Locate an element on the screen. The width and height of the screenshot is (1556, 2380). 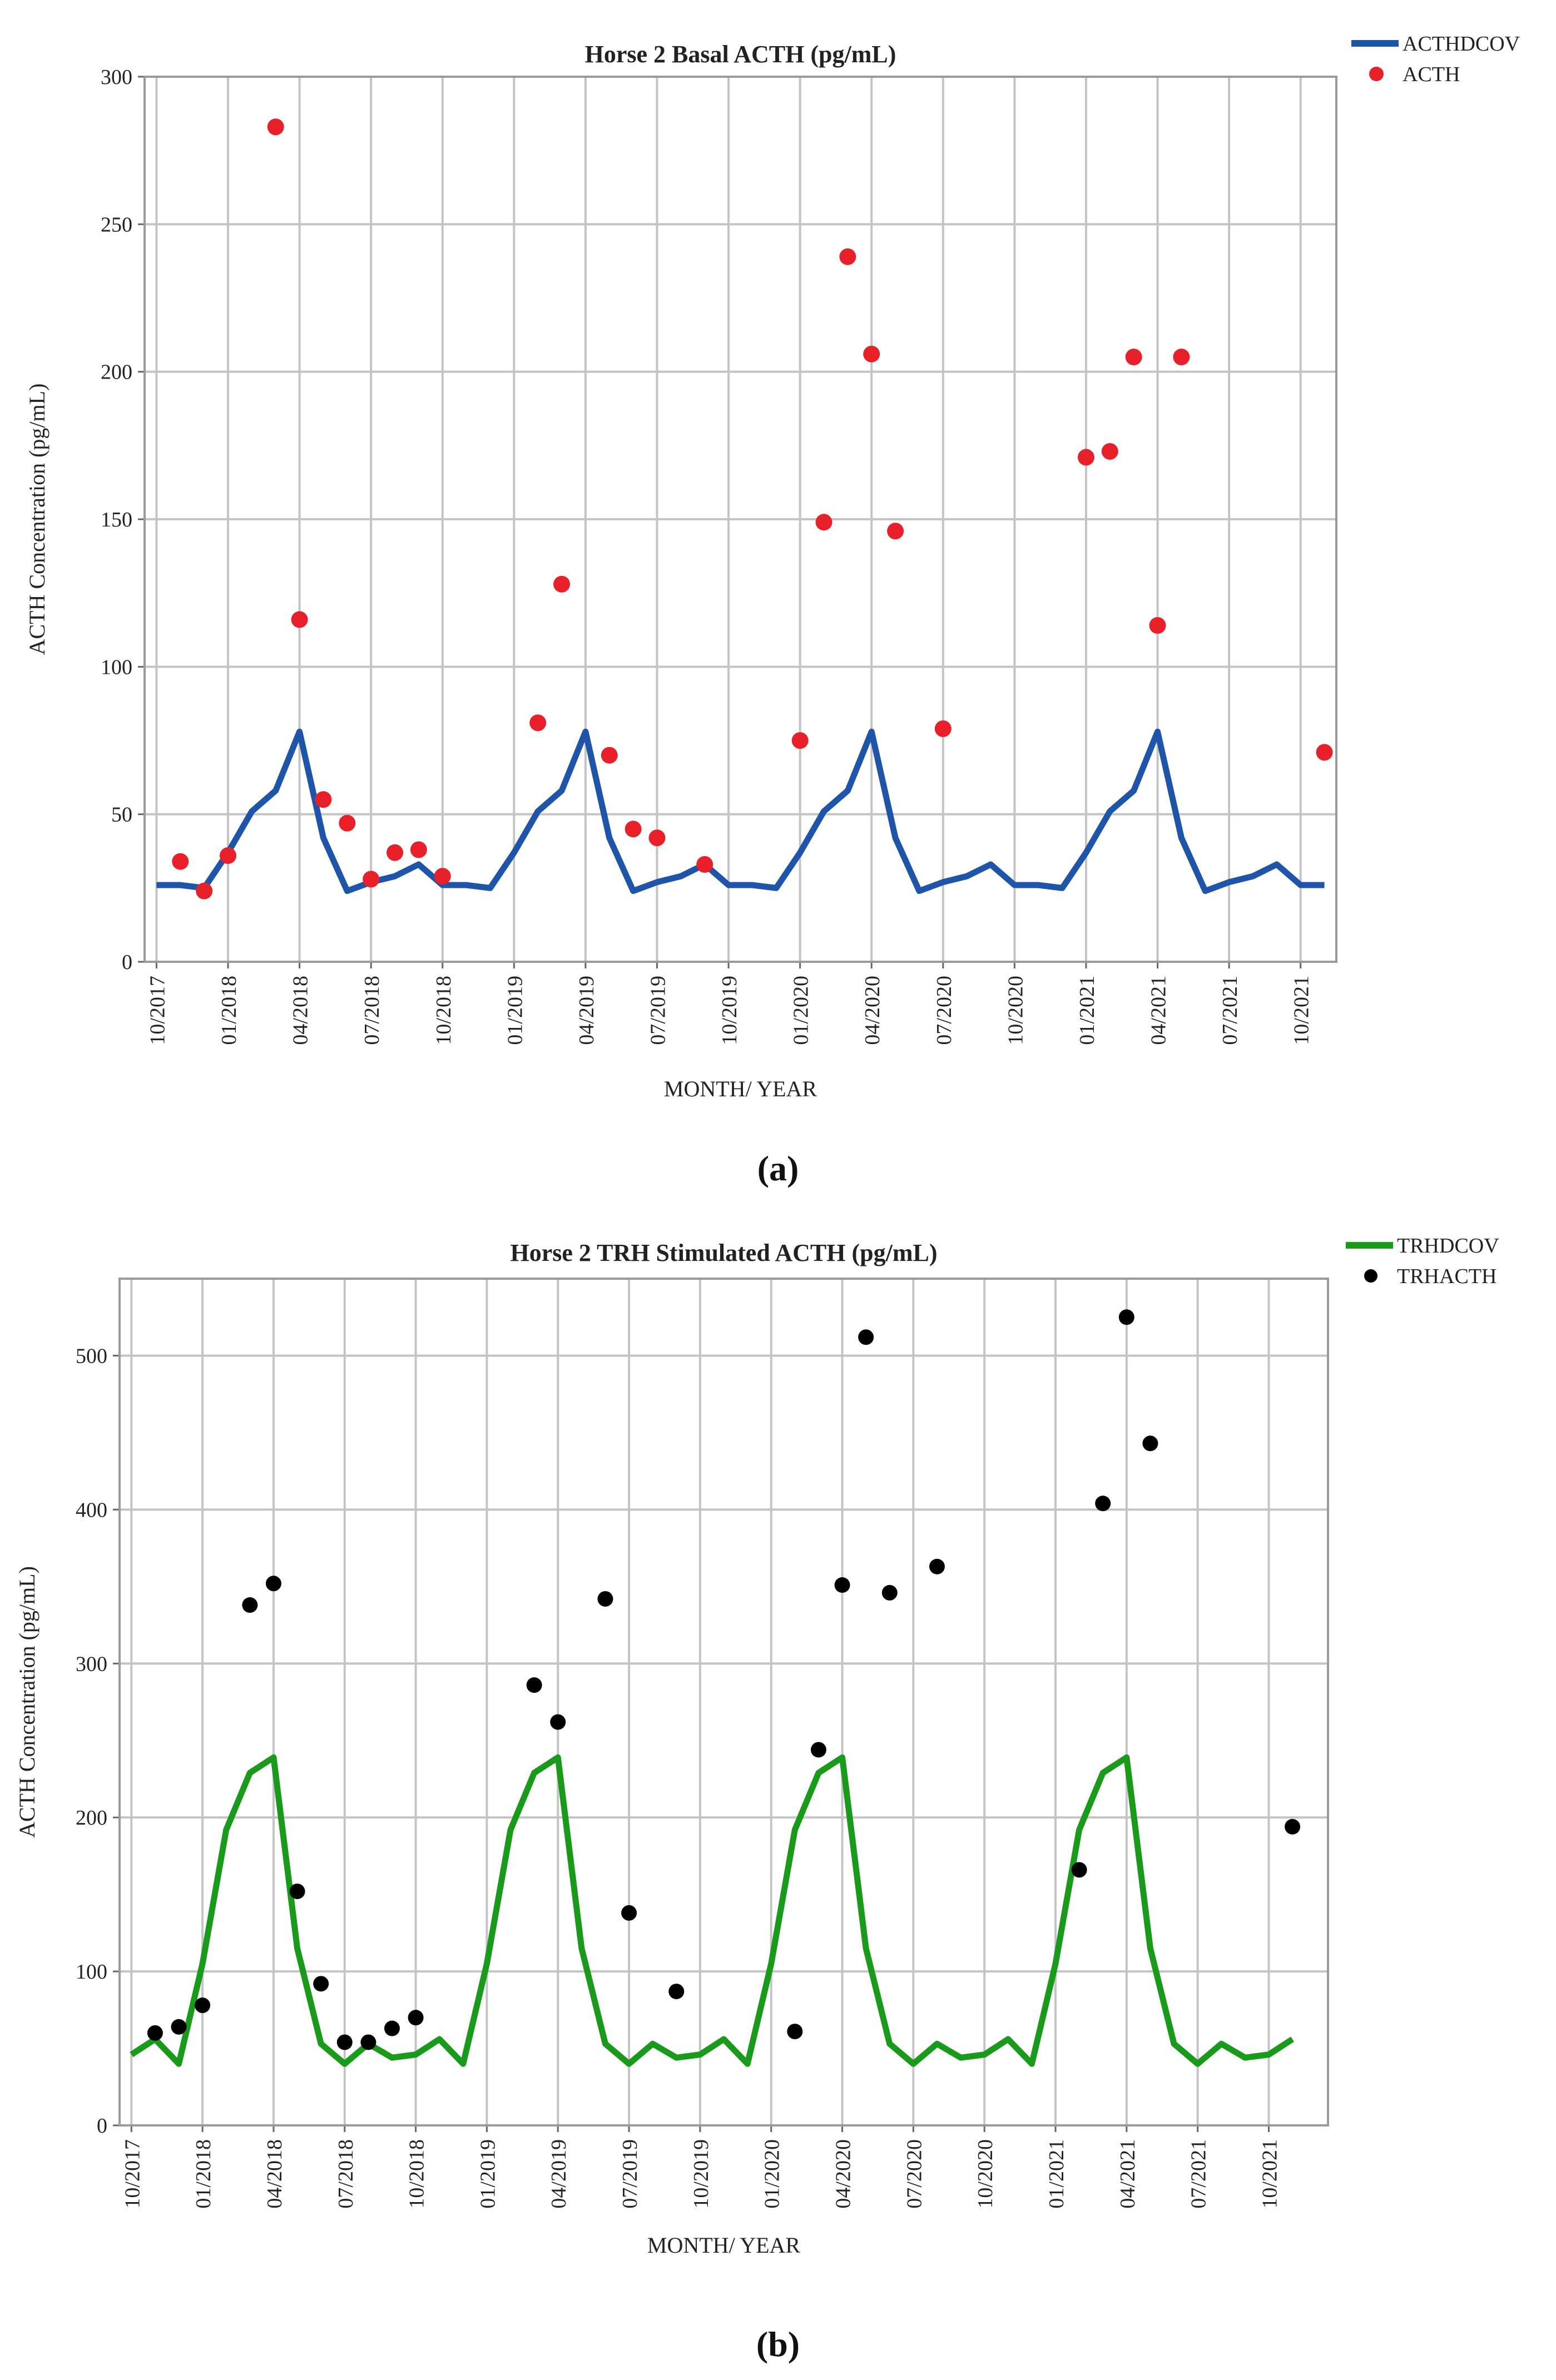
x-tick-label-a: 04/2018 is located at coordinates (301, 1011).